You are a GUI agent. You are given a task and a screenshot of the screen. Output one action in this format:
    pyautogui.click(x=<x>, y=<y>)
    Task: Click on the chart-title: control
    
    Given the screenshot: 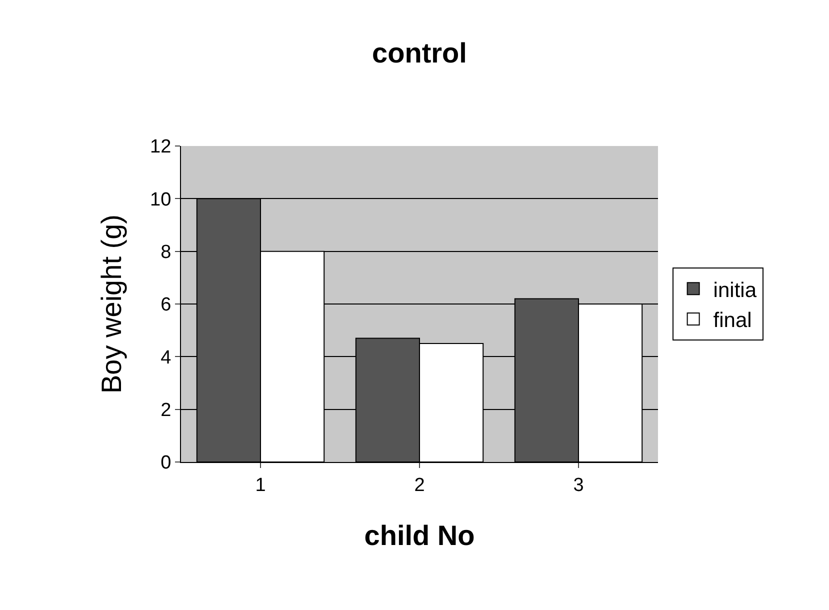 What is the action you would take?
    pyautogui.click(x=419, y=52)
    